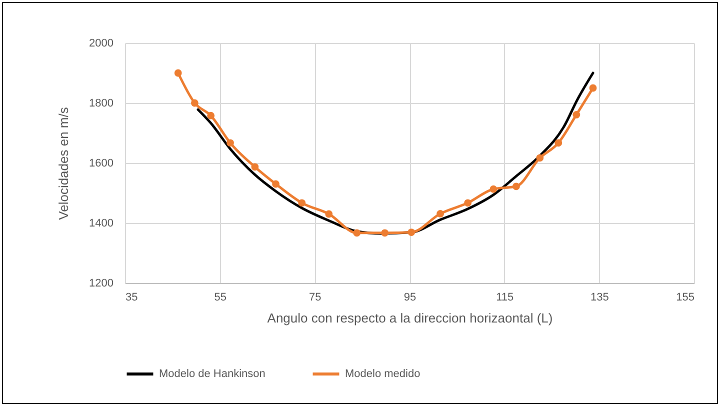 The image size is (721, 407). What do you see at coordinates (101, 104) in the screenshot?
I see `y-tick-label: 1800` at bounding box center [101, 104].